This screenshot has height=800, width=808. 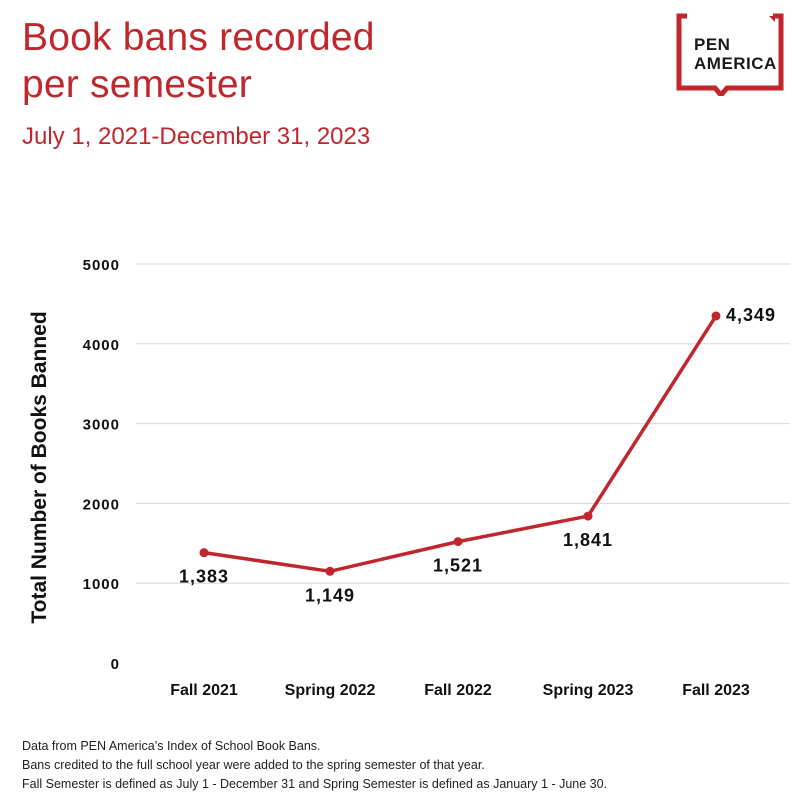 What do you see at coordinates (39, 467) in the screenshot?
I see `y-axis-label: Total Number of Books Banned` at bounding box center [39, 467].